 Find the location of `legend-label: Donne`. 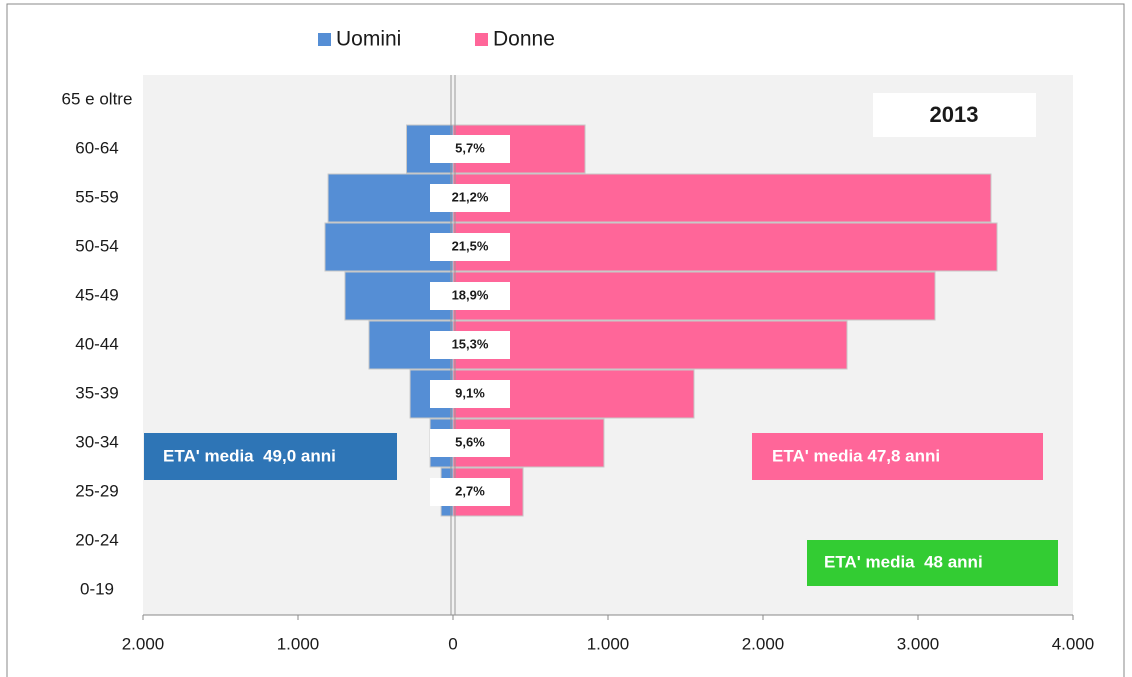

legend-label: Donne is located at coordinates (524, 39).